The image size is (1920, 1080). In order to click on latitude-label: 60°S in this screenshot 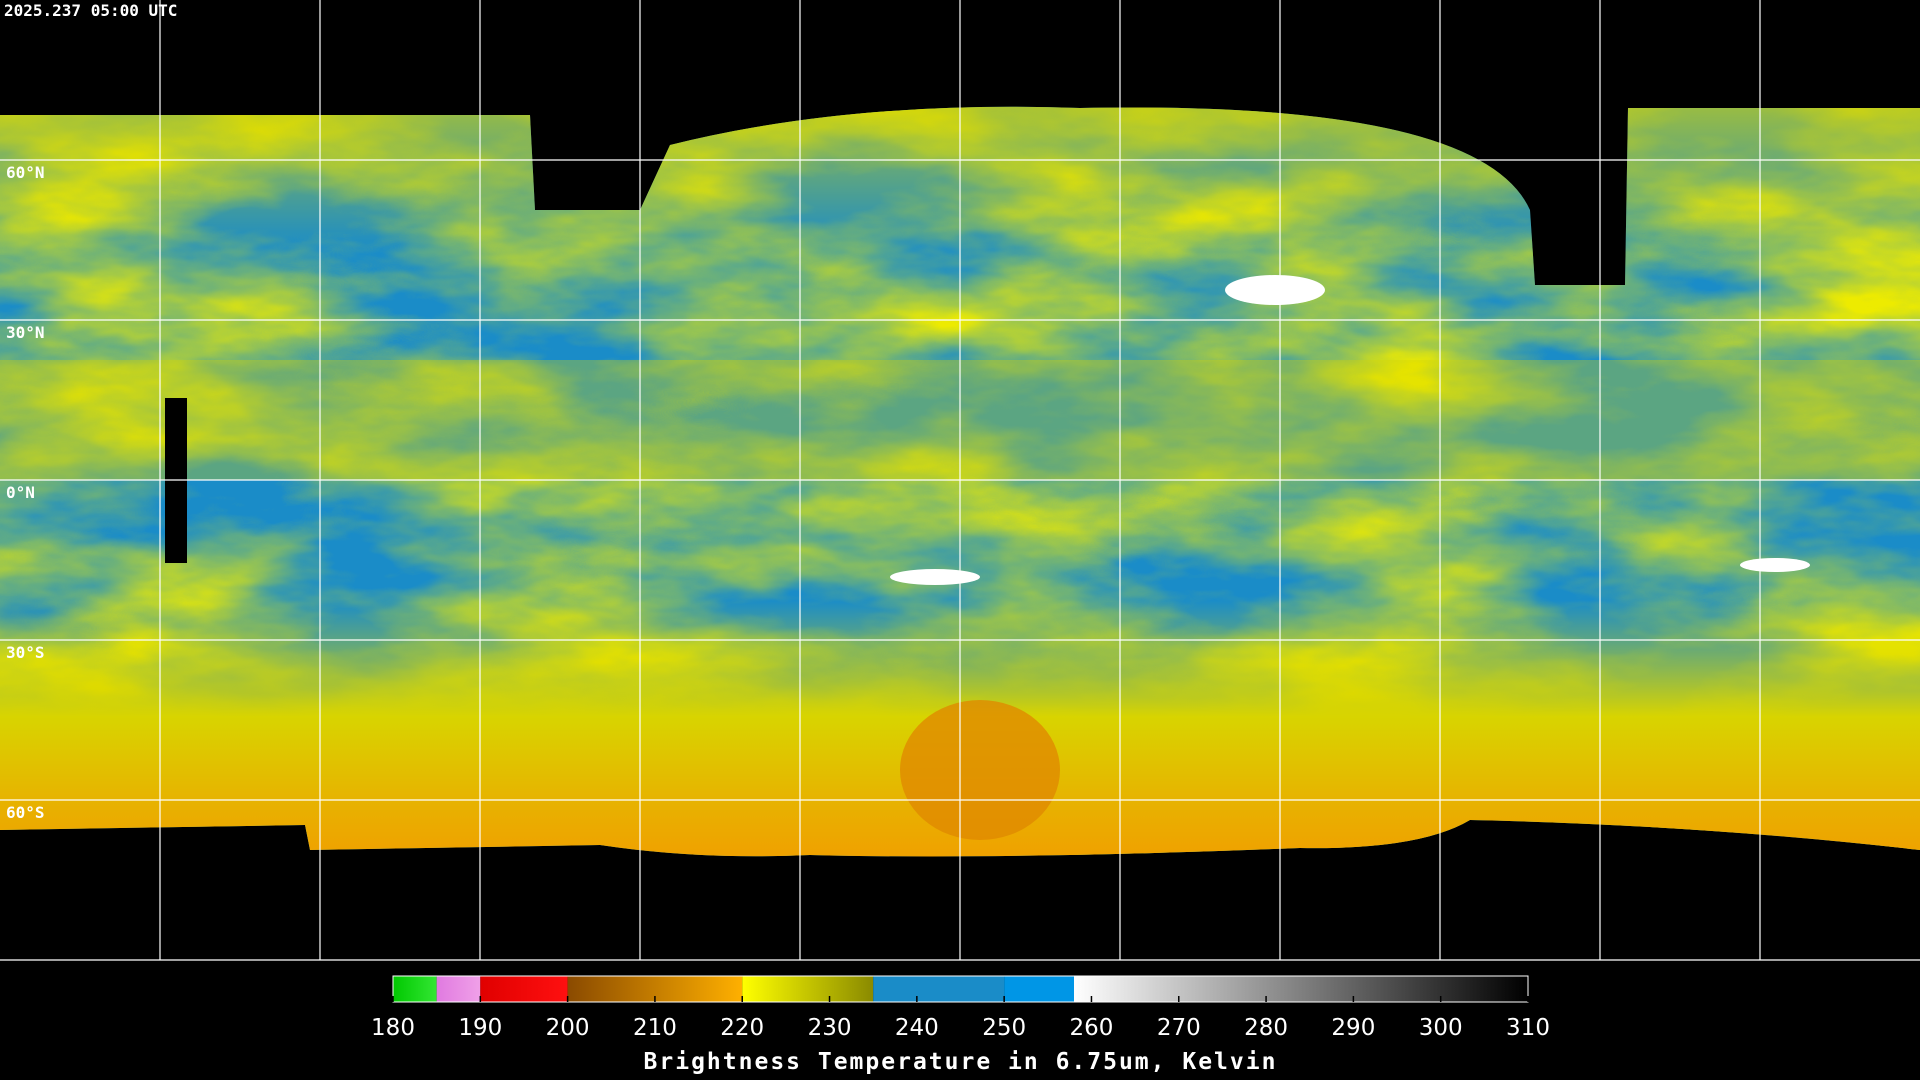, I will do `click(25, 812)`.